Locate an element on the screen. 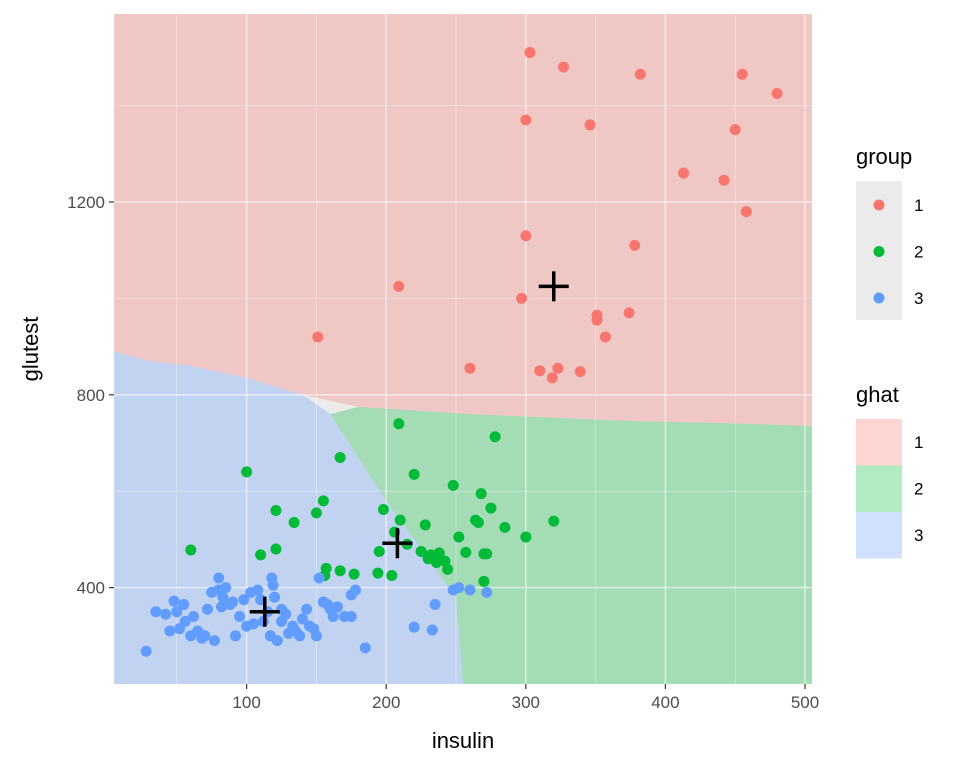 The width and height of the screenshot is (960, 768). x-axis-title: insulin is located at coordinates (463, 740).